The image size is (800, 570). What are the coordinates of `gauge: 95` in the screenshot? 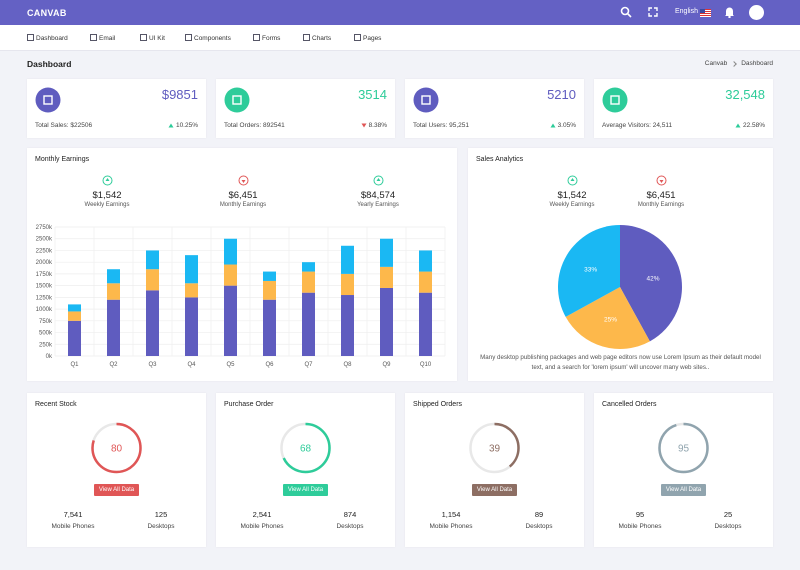 It's located at (683, 448).